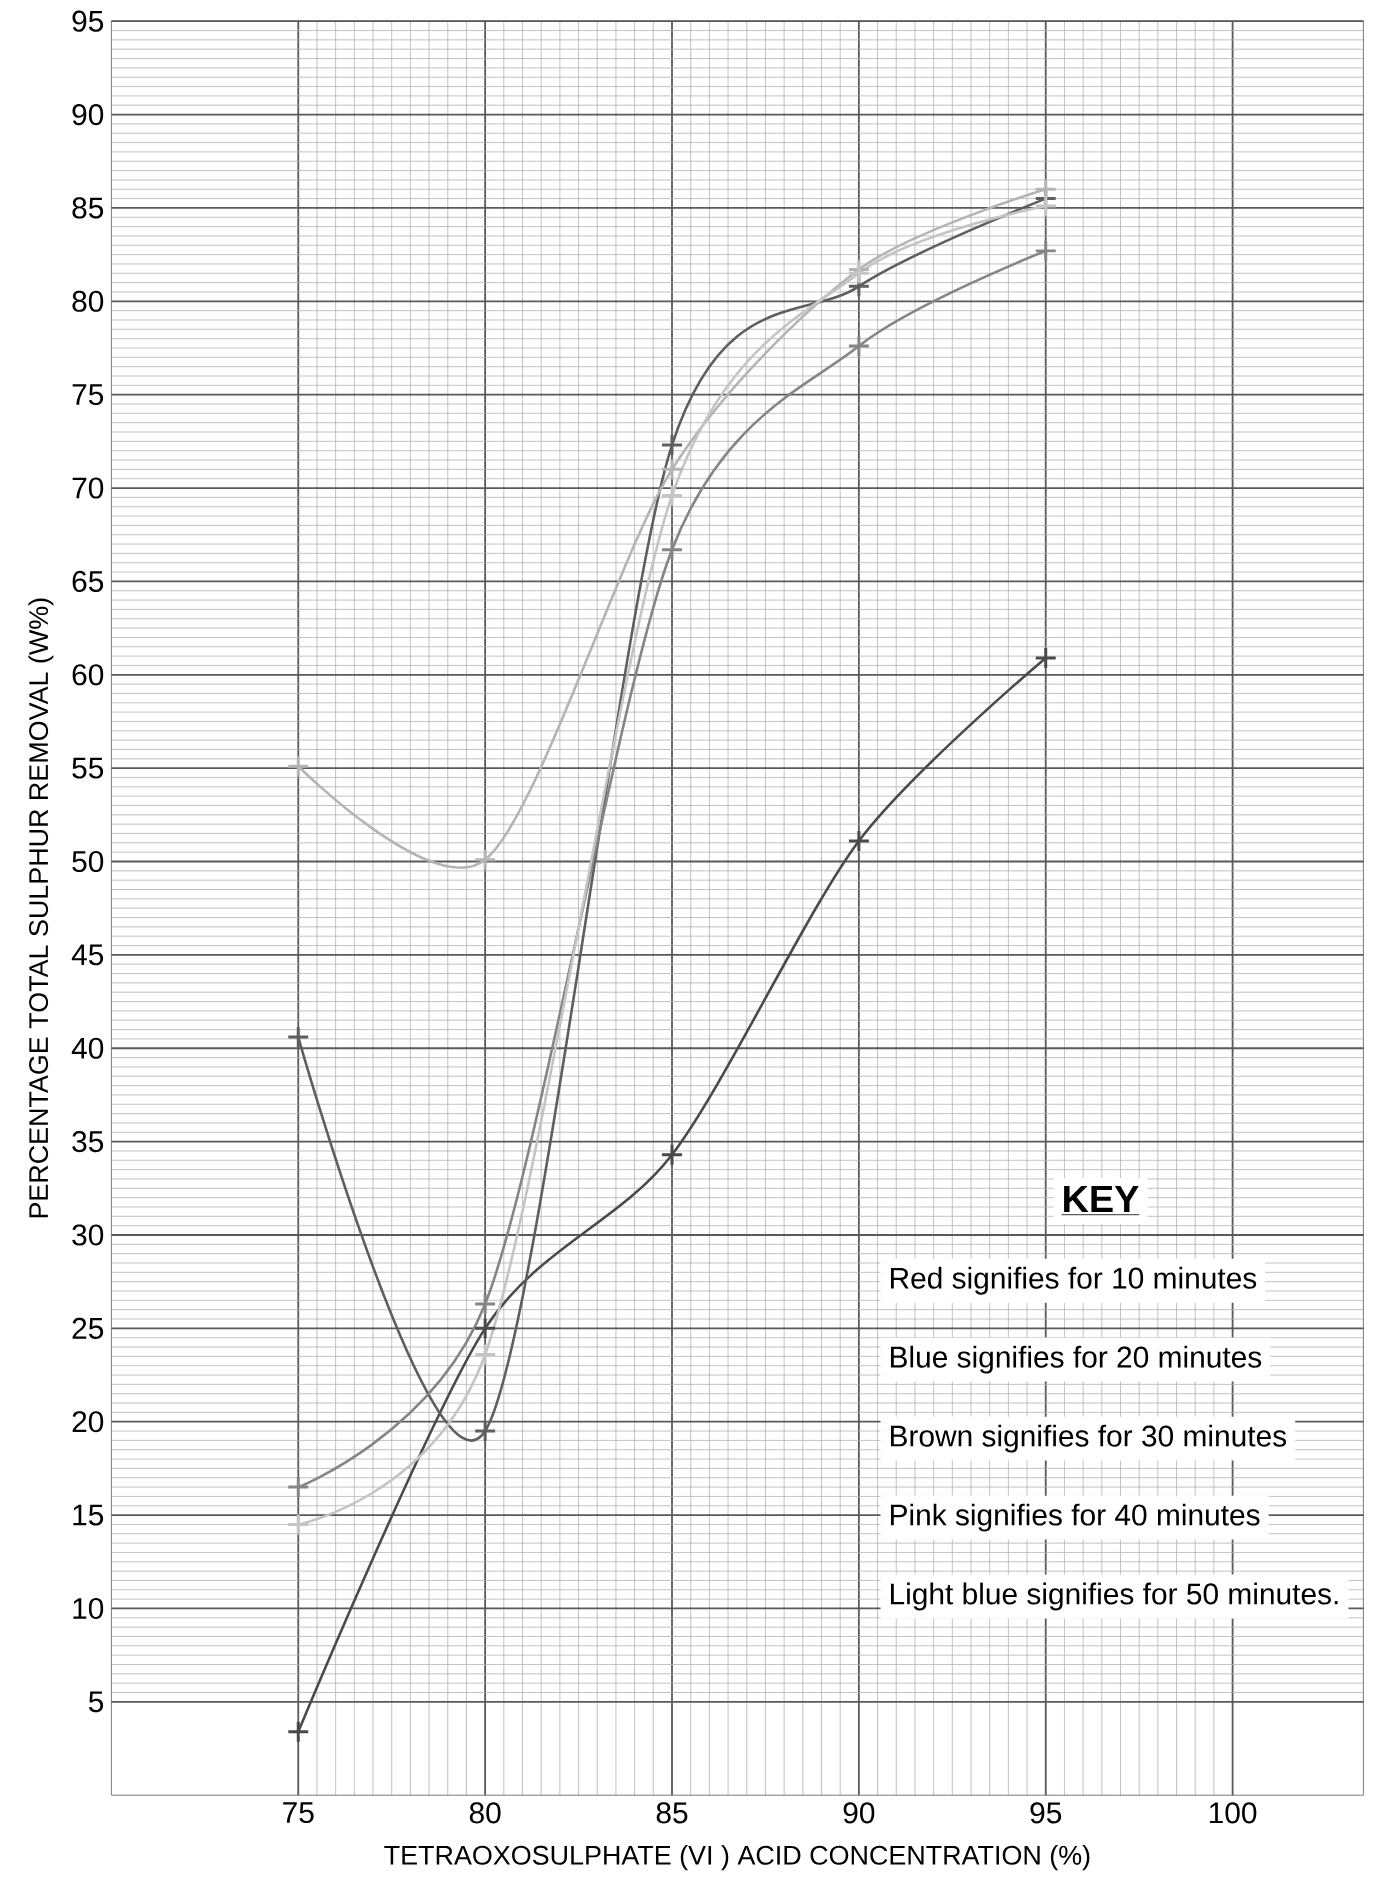  Describe the element at coordinates (88, 1515) in the screenshot. I see `y-tick-label: 15` at that location.